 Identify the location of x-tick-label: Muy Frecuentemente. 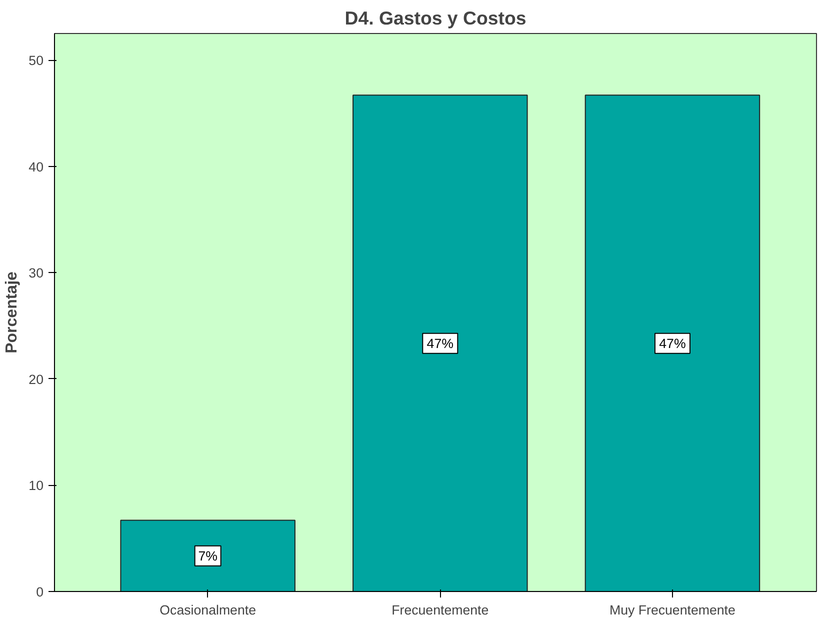
(672, 610).